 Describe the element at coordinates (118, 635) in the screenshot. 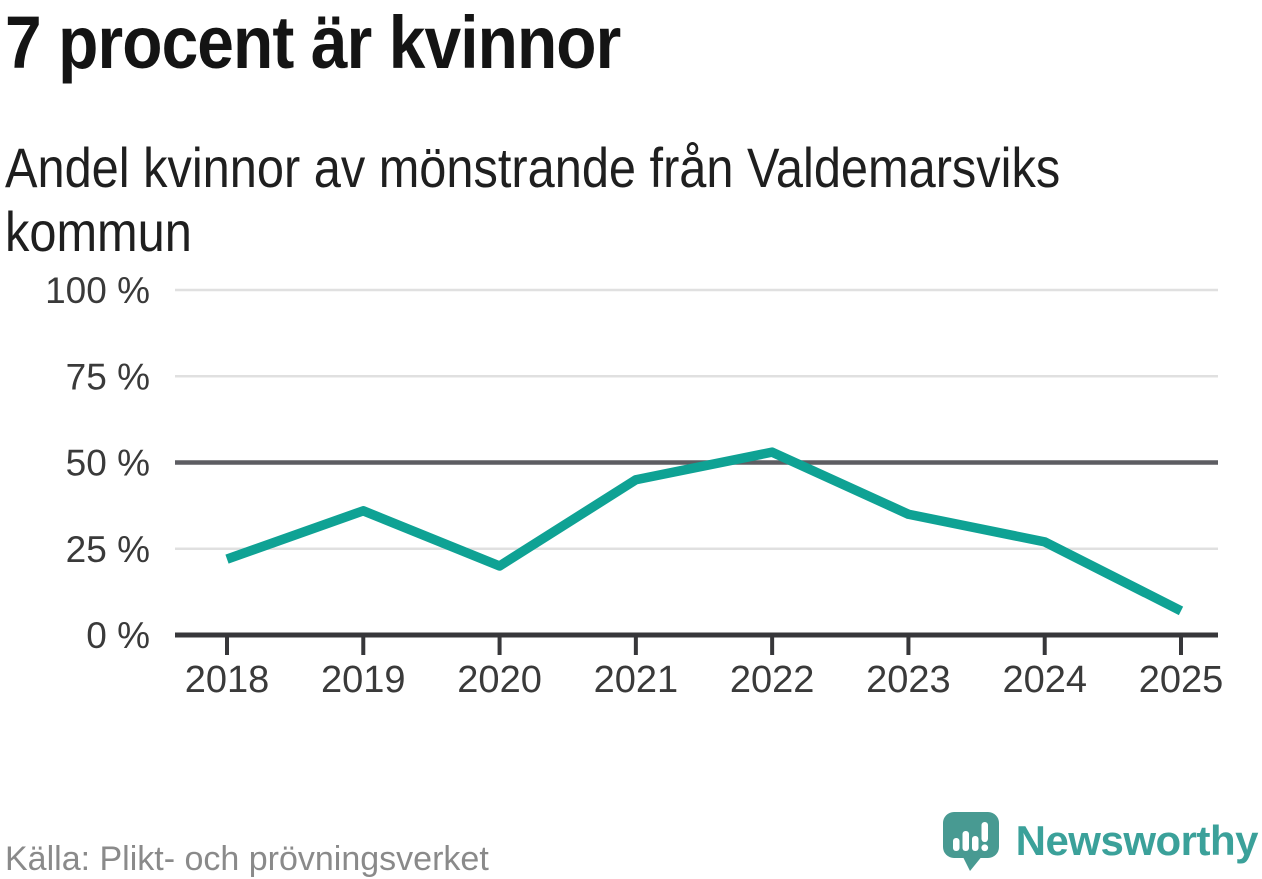

I see `y-tick-label-0: 0 %` at that location.